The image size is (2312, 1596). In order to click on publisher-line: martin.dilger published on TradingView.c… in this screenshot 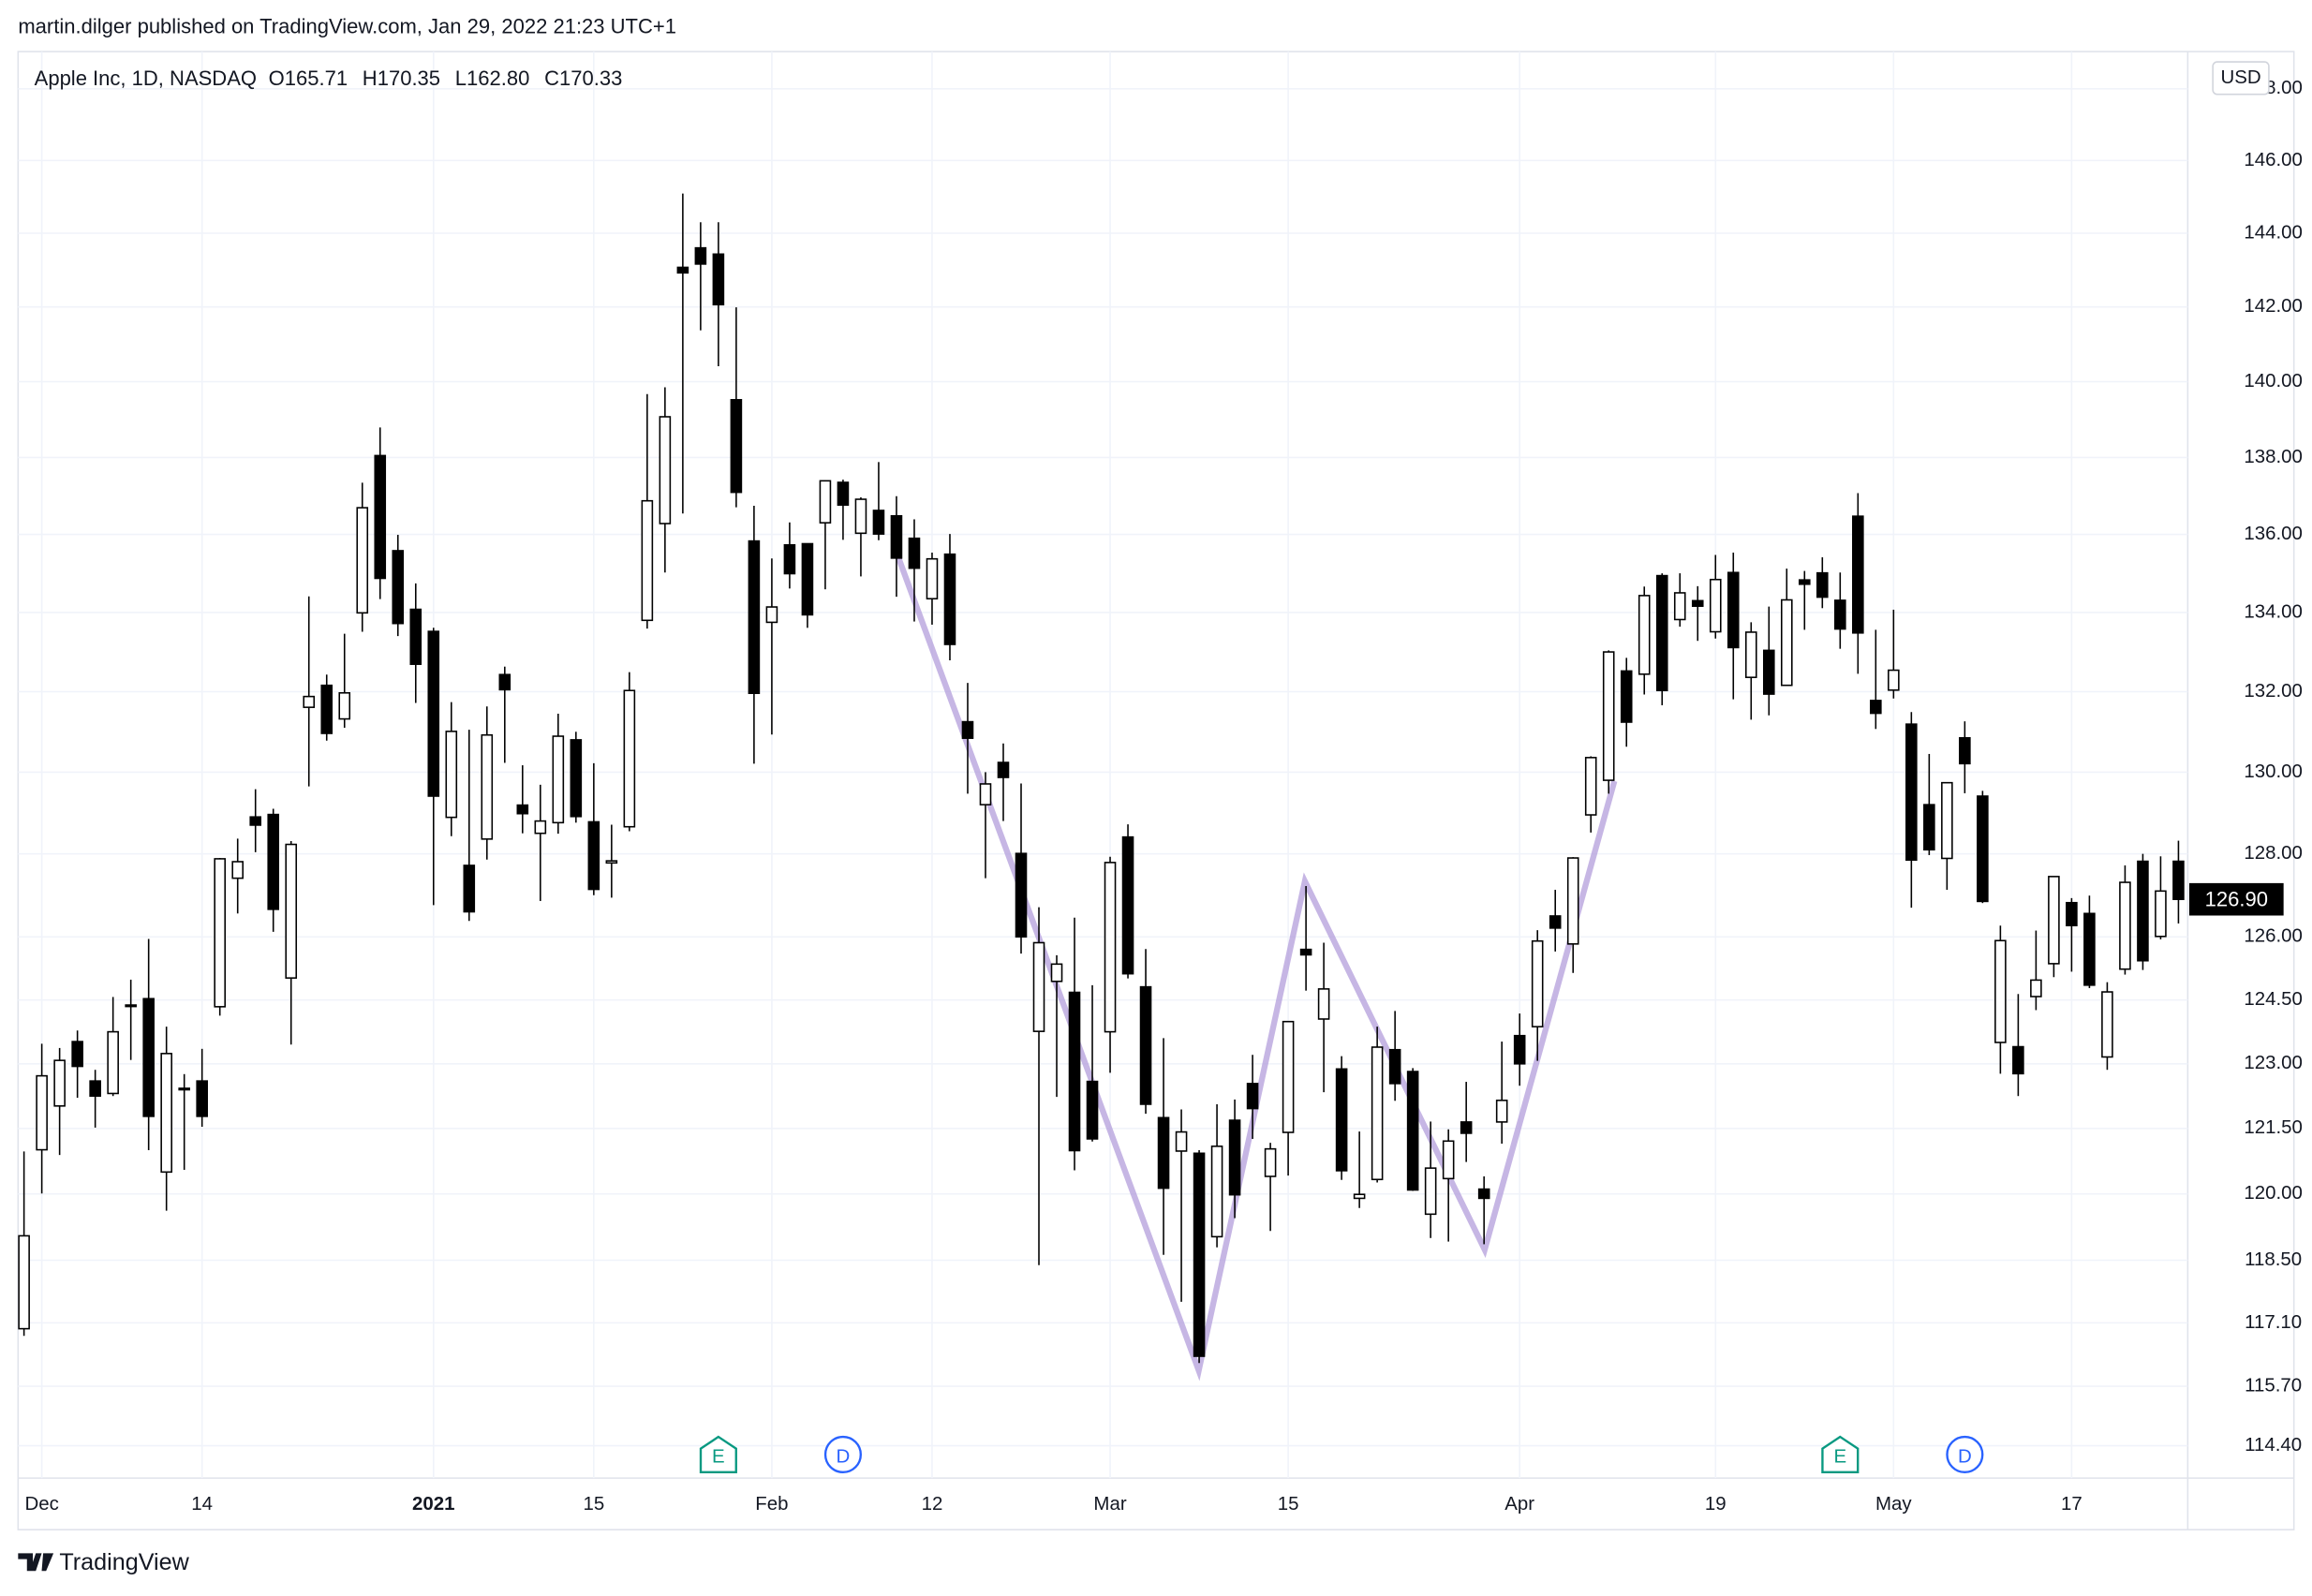, I will do `click(347, 26)`.